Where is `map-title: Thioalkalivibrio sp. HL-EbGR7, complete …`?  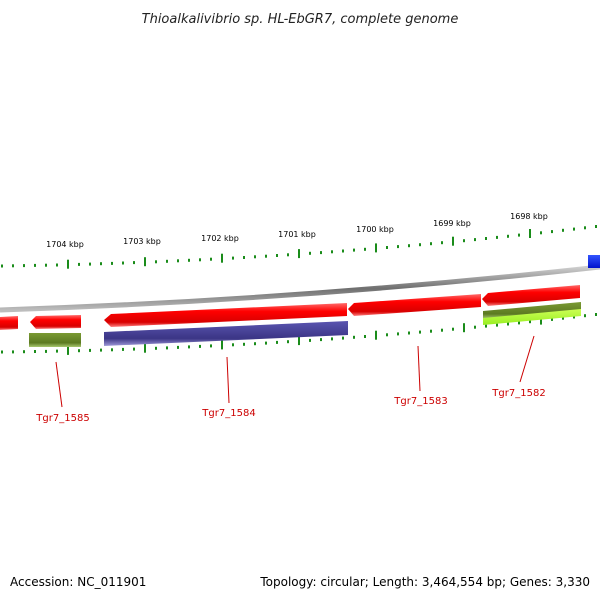 map-title: Thioalkalivibrio sp. HL-EbGR7, complete … is located at coordinates (300, 19).